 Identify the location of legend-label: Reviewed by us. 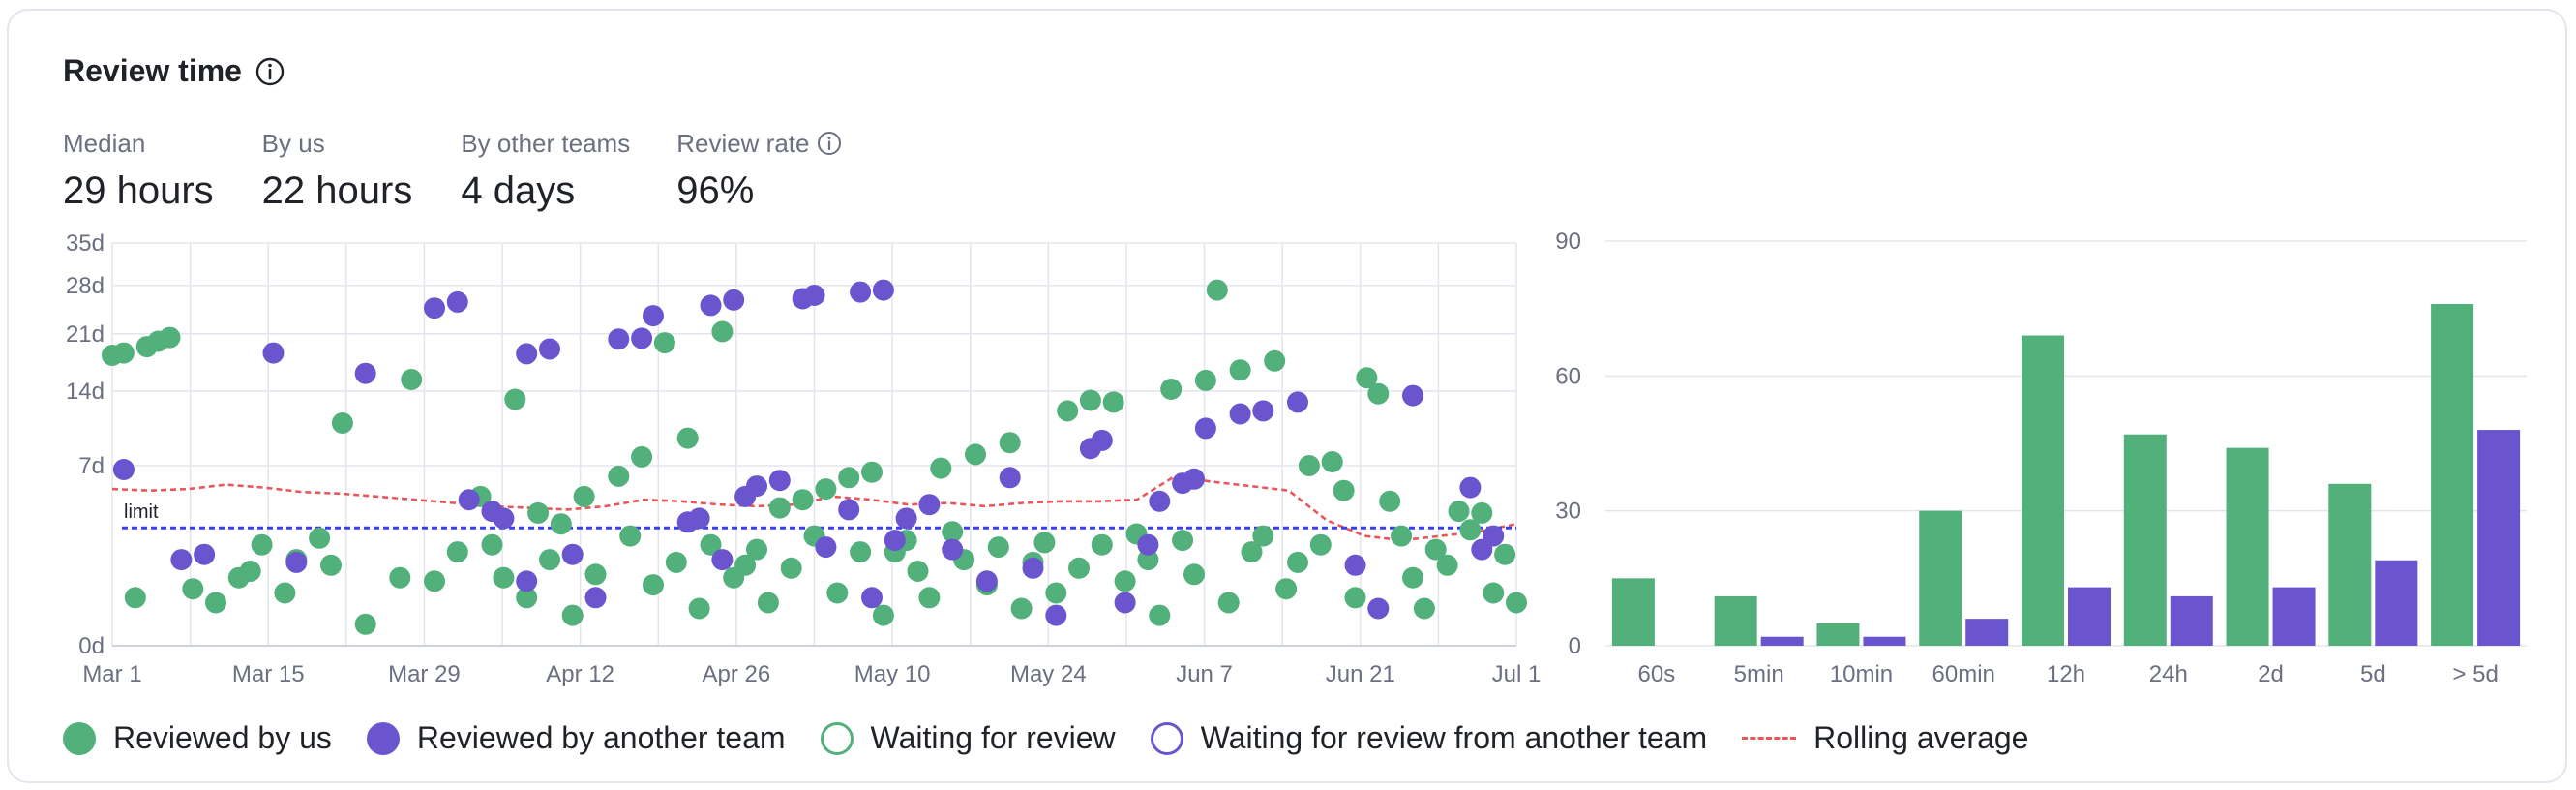
(222, 737).